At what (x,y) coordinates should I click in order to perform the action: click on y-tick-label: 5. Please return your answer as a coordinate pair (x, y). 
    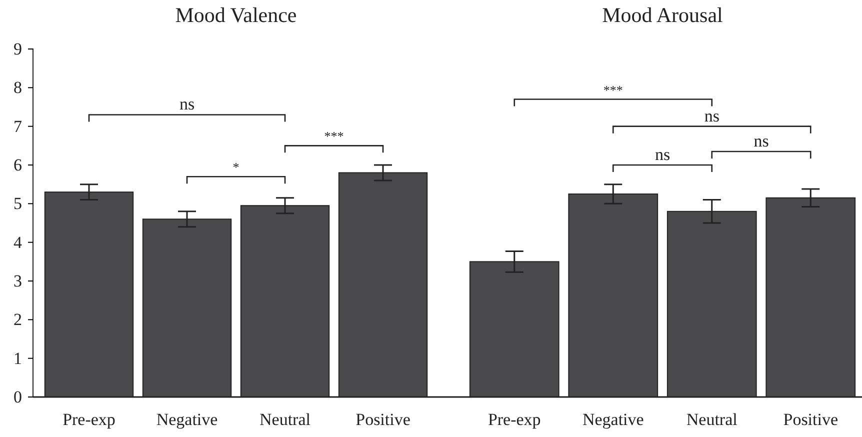
    Looking at the image, I should click on (18, 204).